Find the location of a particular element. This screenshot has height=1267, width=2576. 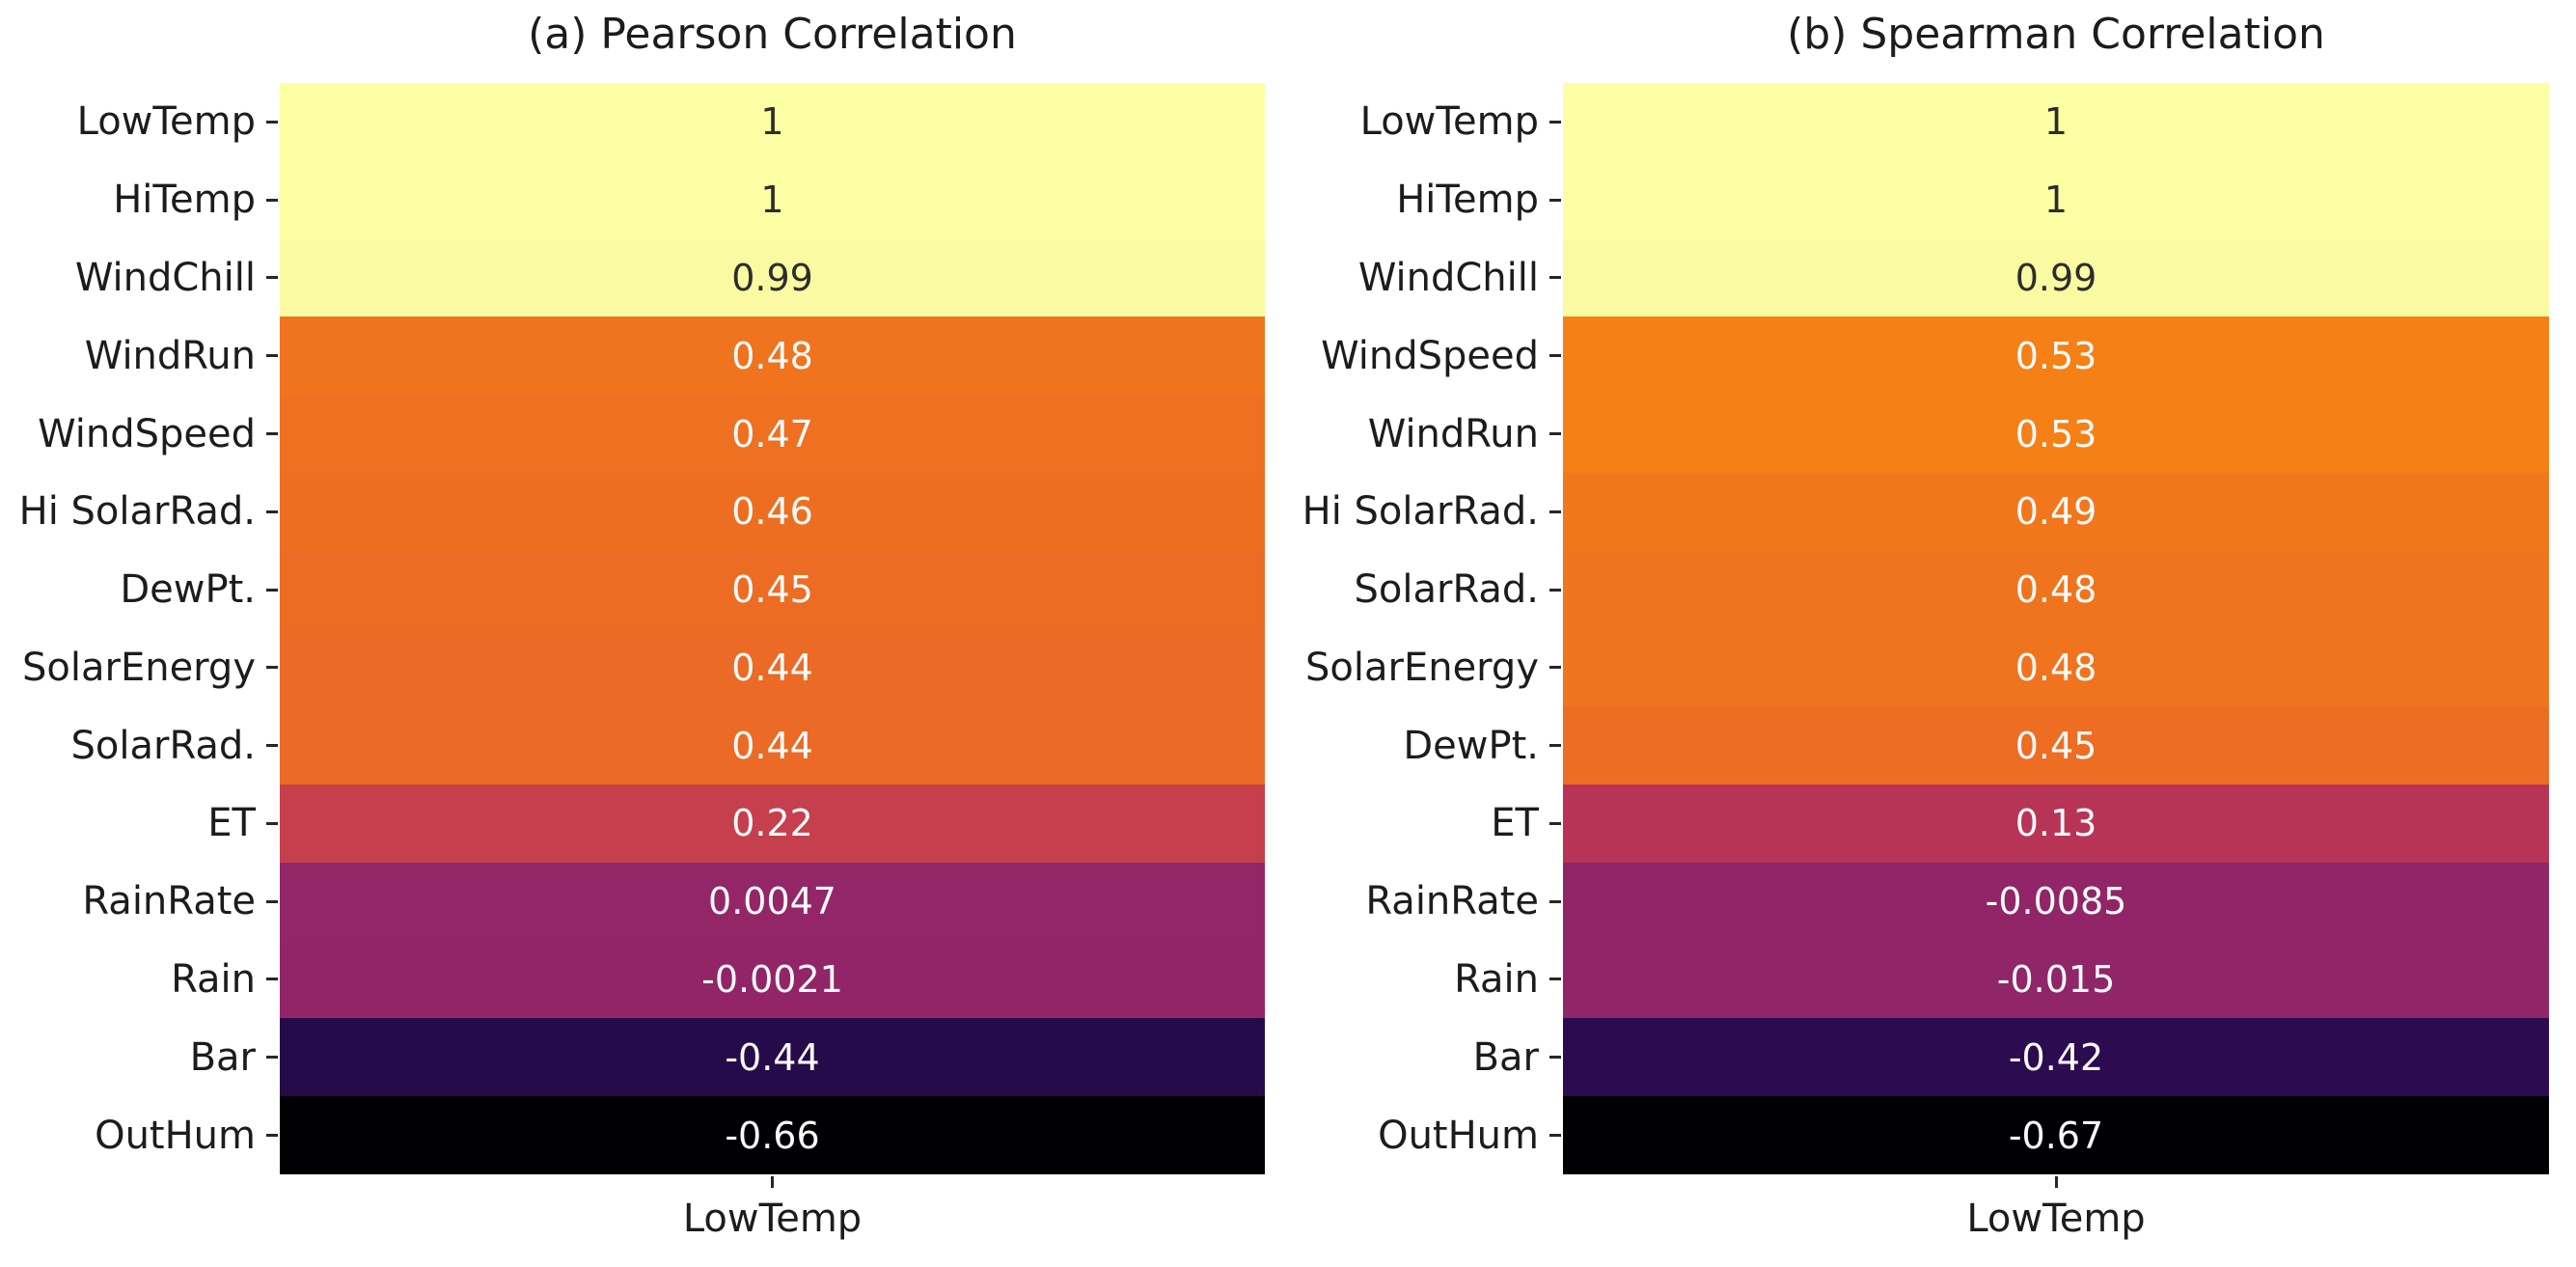

heatmap-row: WindRun 0.53 is located at coordinates (1918, 434).